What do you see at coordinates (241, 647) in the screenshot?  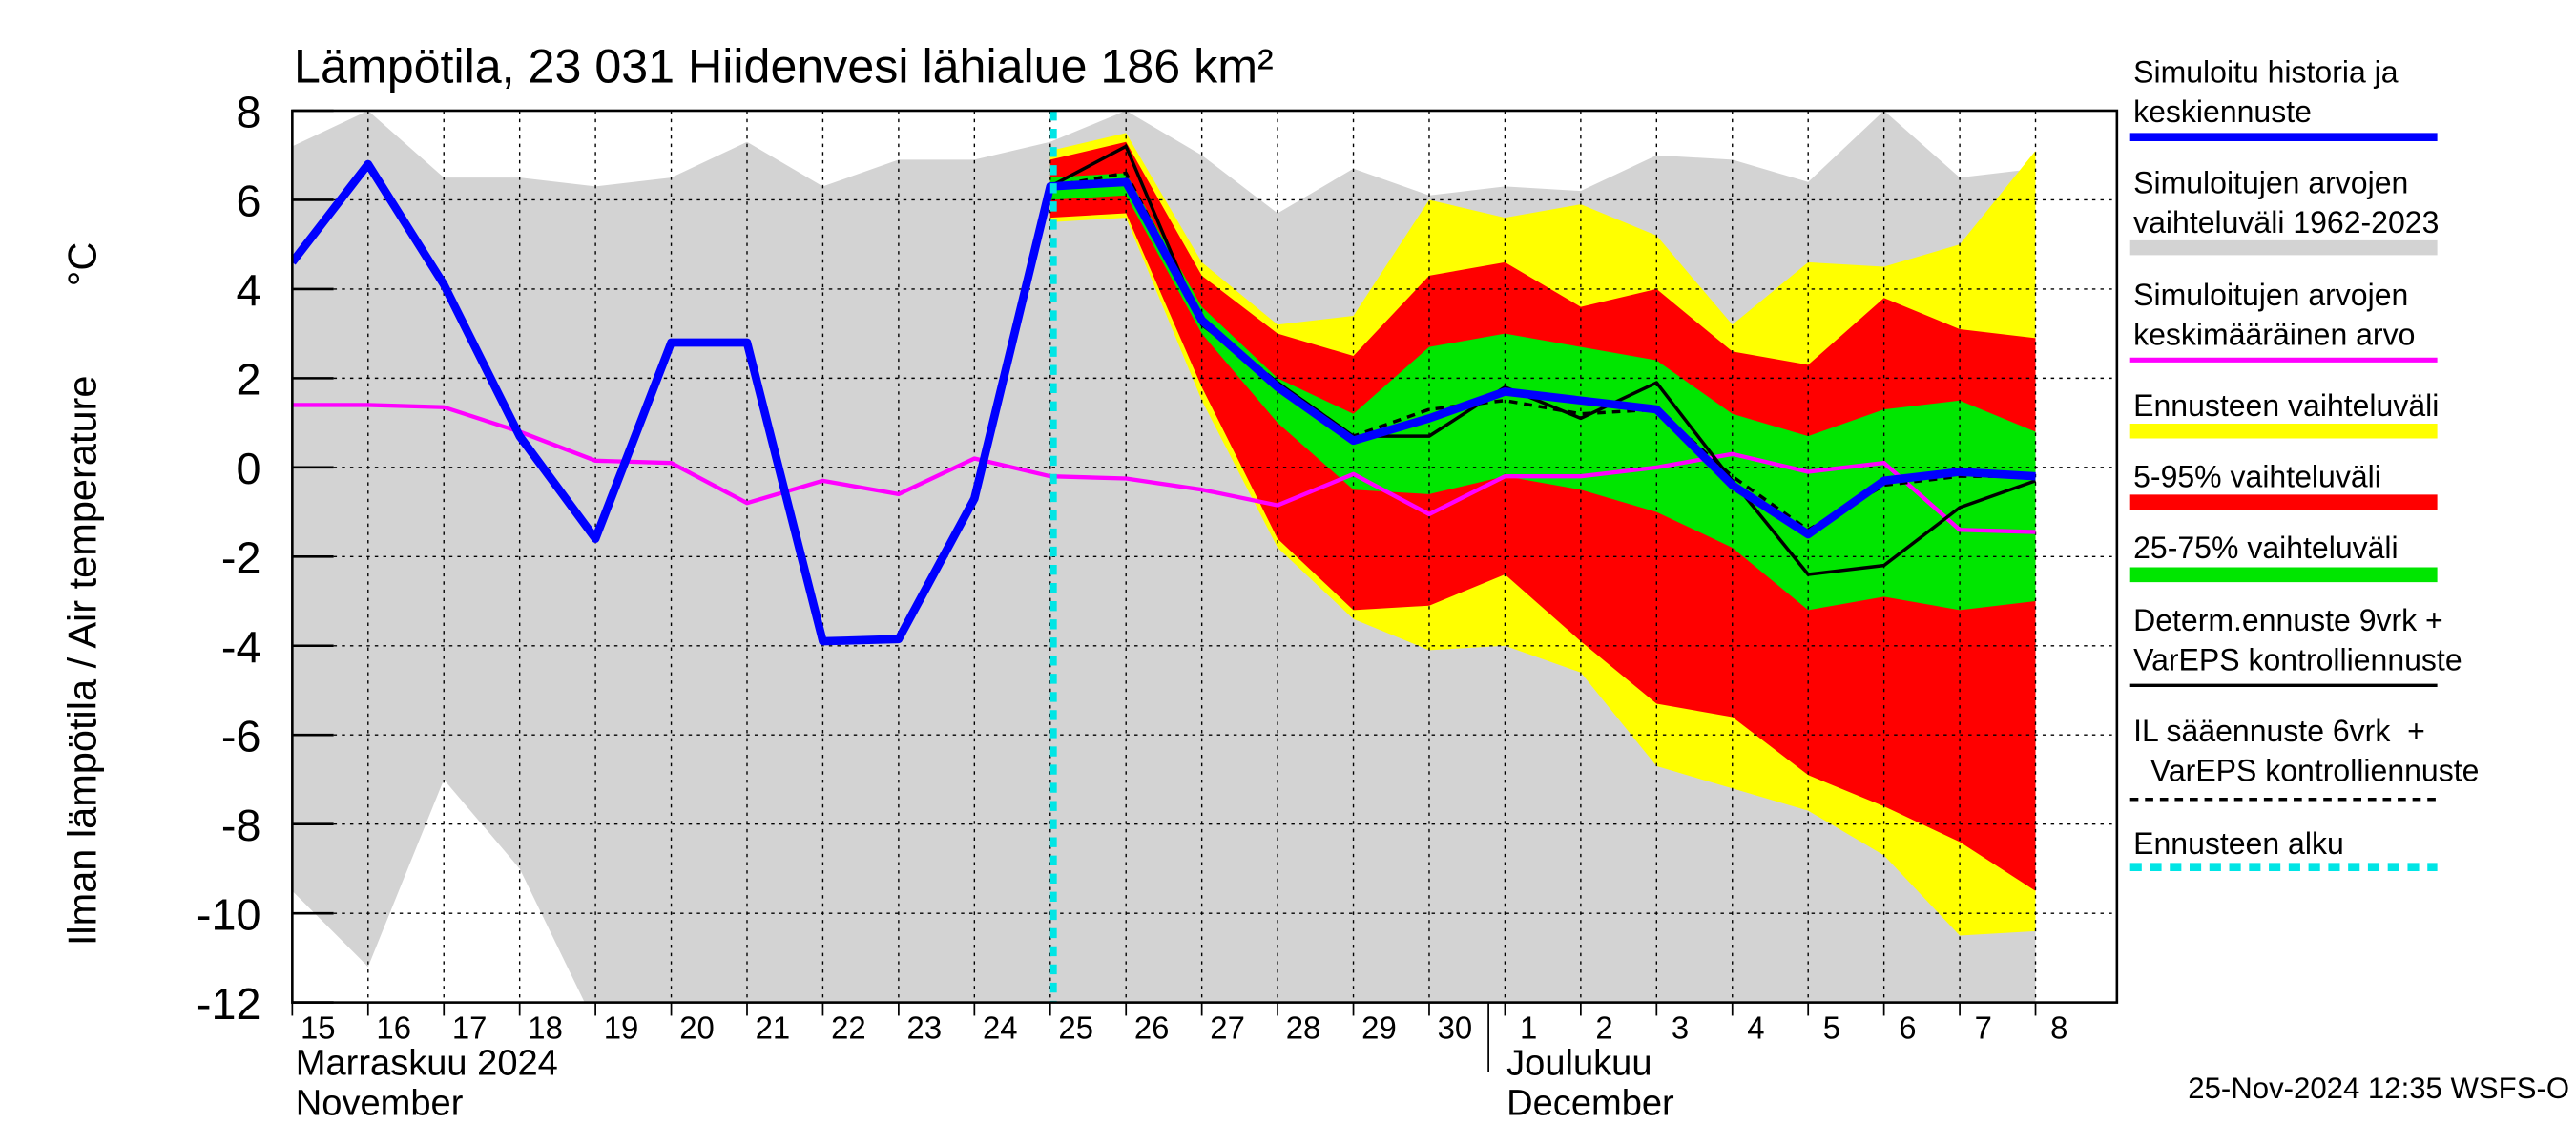 I see `y-tick-label: -4` at bounding box center [241, 647].